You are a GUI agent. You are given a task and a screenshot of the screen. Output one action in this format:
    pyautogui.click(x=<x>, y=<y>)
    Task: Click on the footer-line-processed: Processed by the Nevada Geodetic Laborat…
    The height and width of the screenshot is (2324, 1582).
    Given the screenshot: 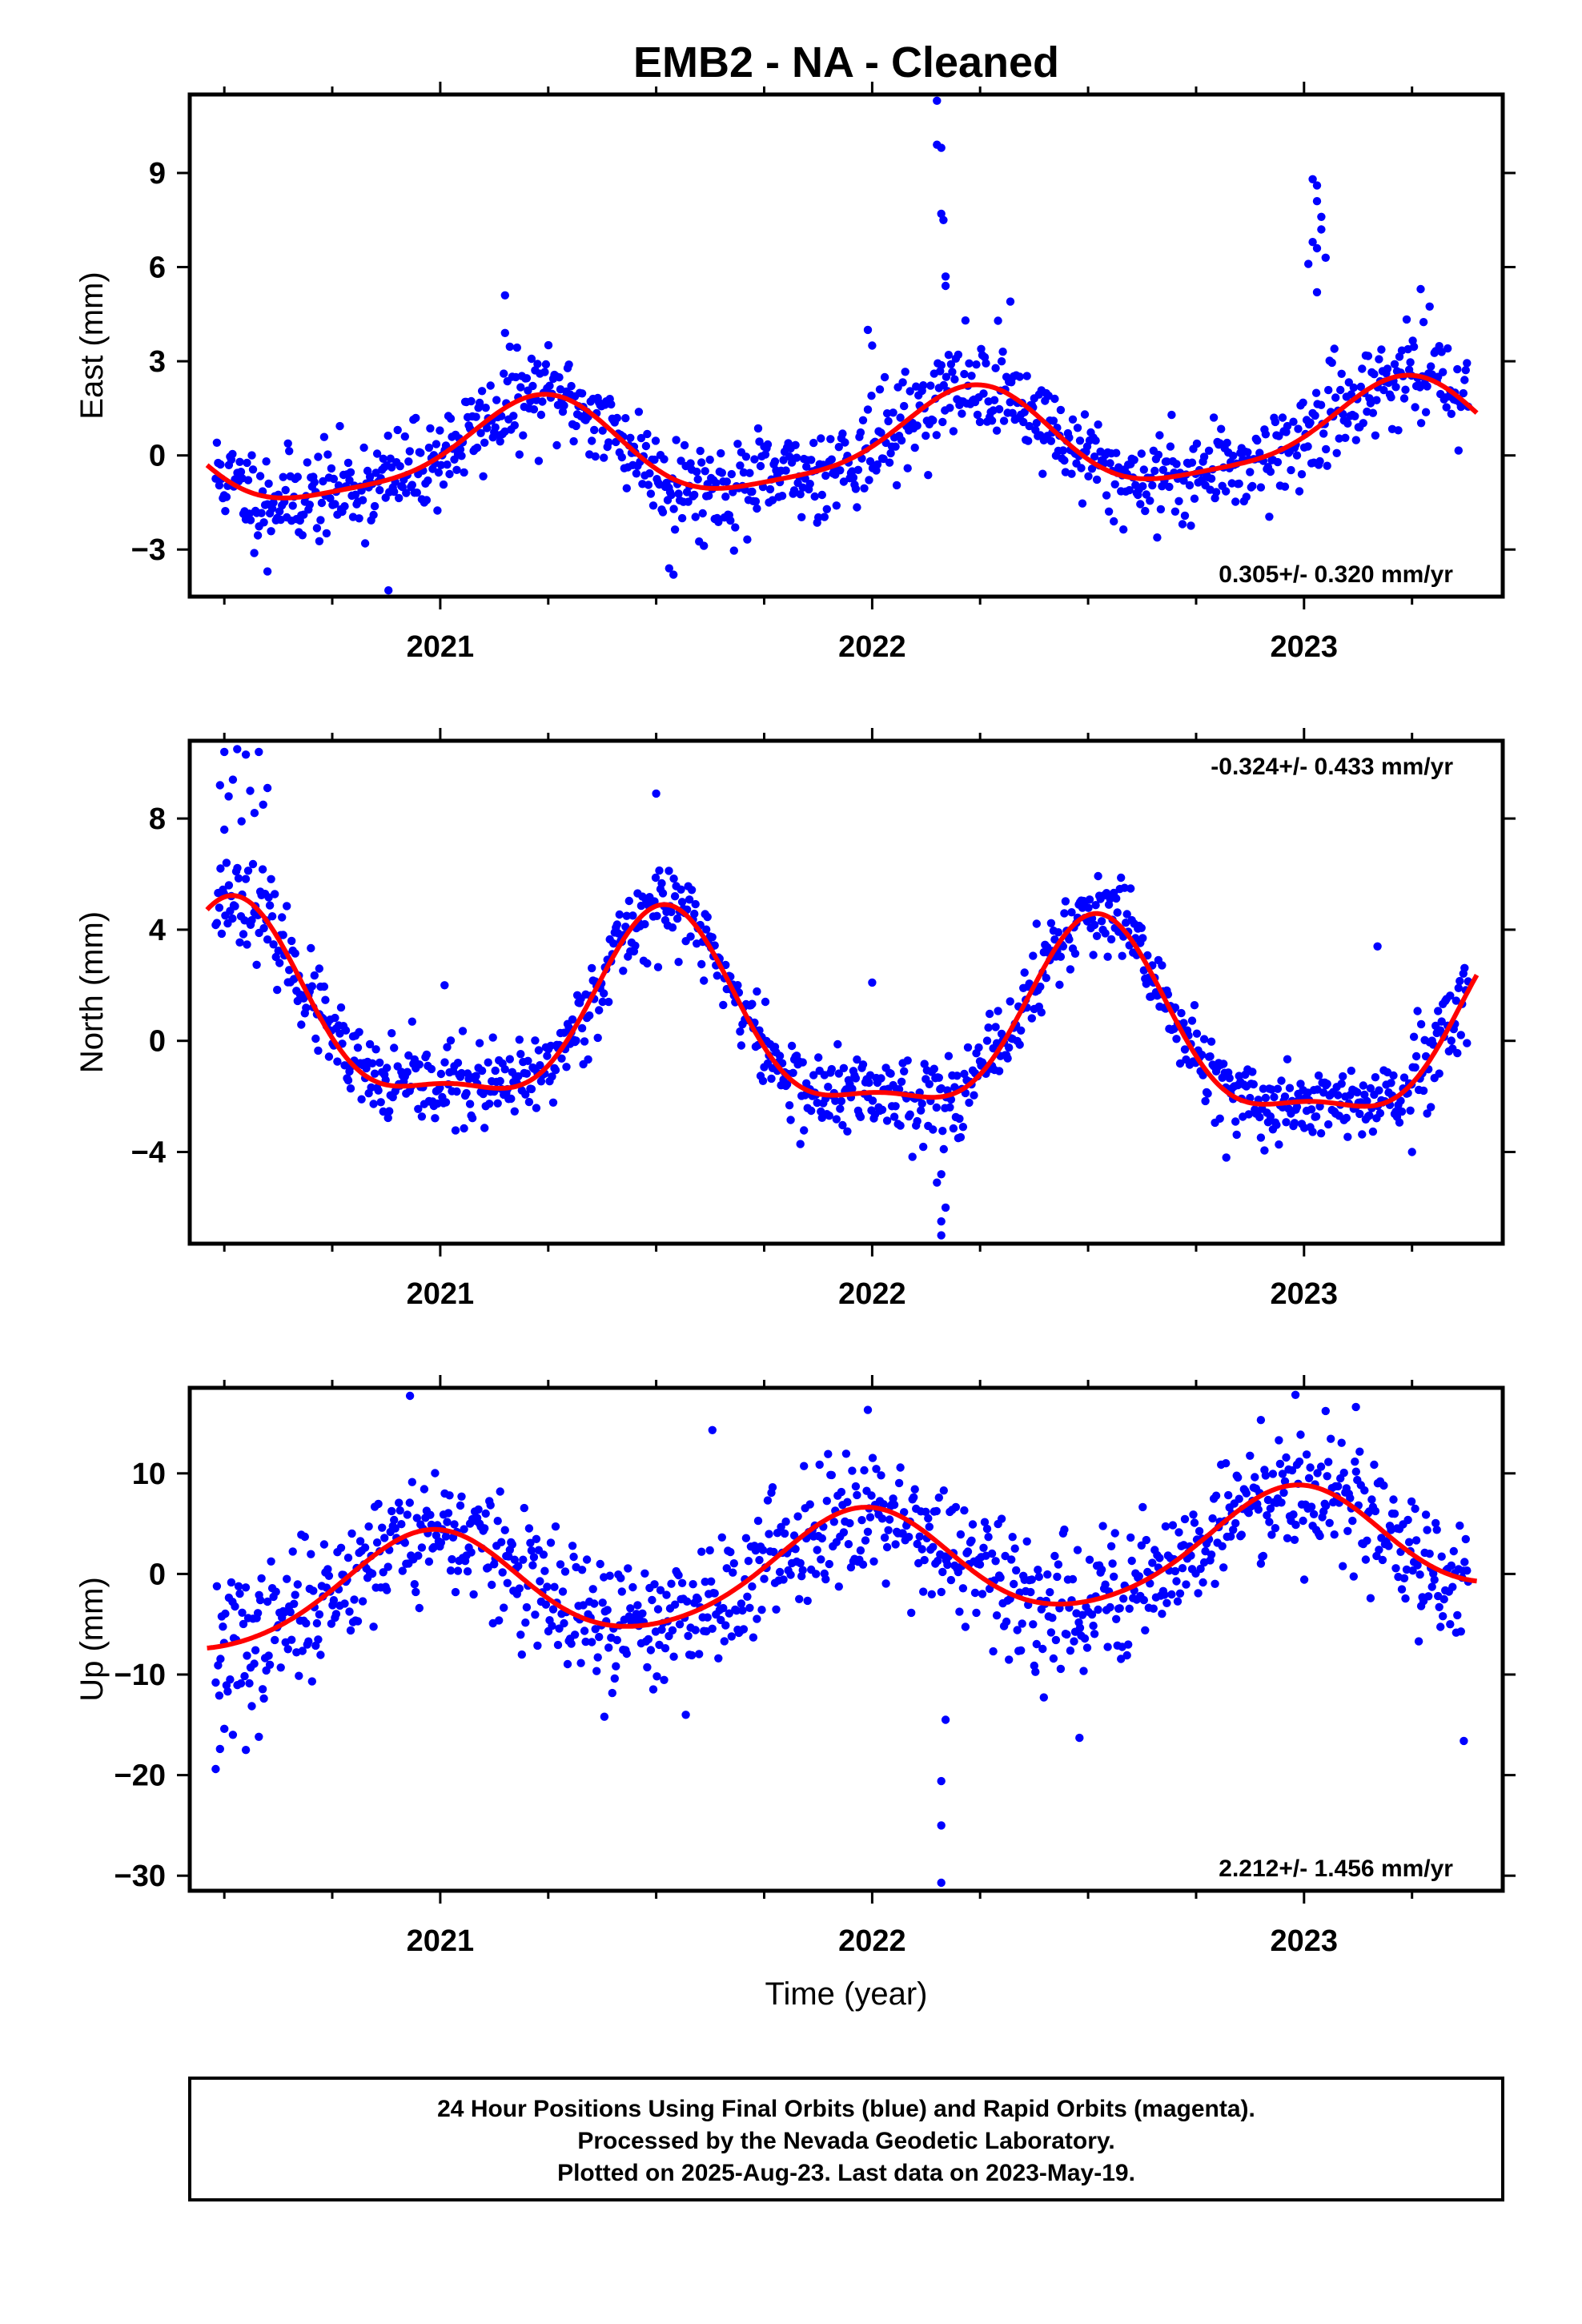 What is the action you would take?
    pyautogui.click(x=846, y=2141)
    